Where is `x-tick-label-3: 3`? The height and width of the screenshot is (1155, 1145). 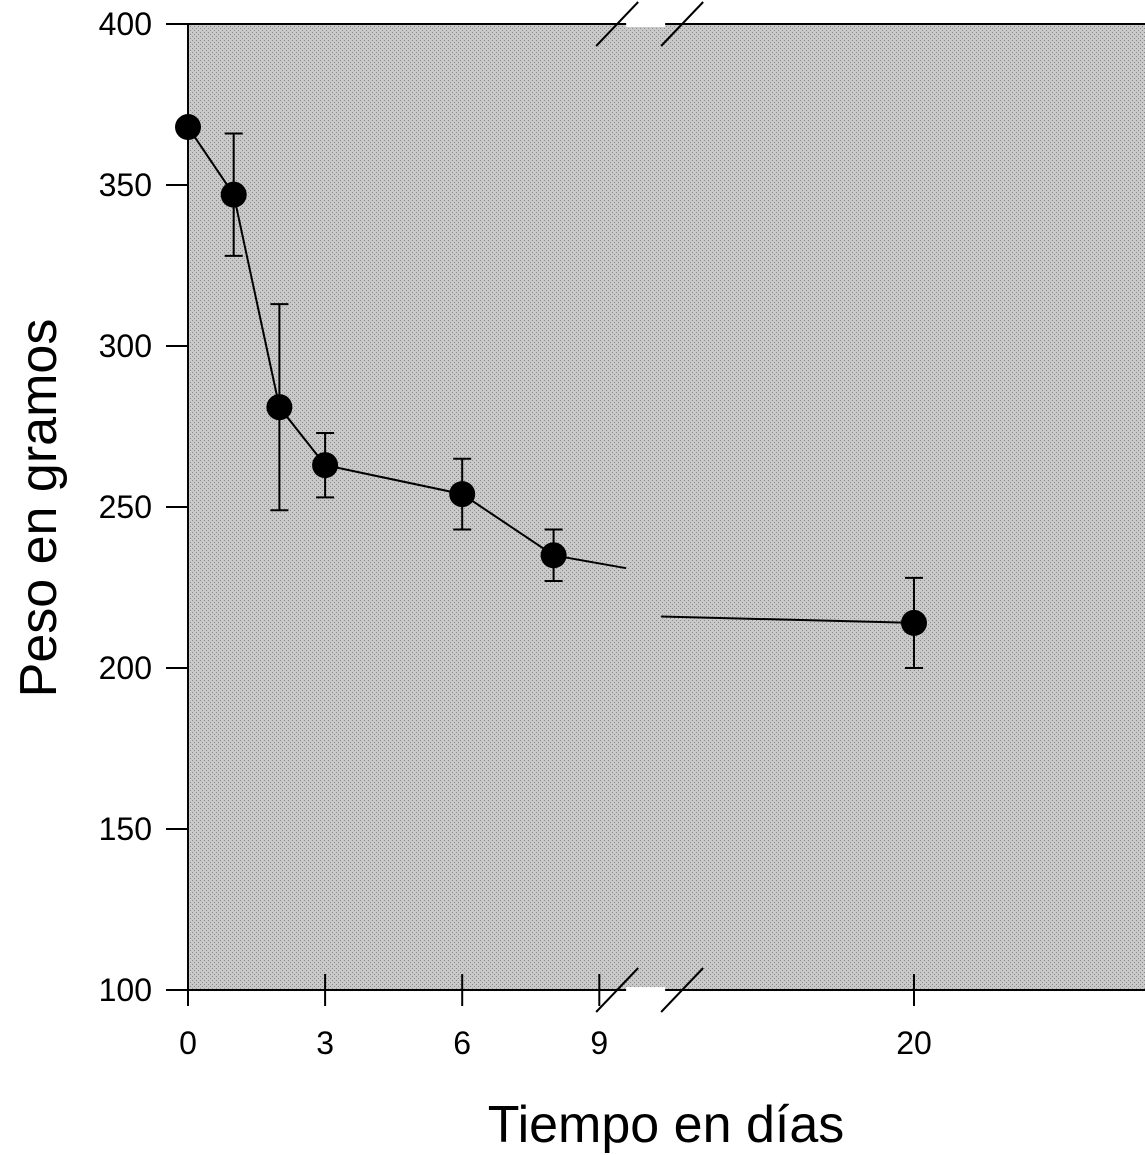 x-tick-label-3: 3 is located at coordinates (325, 1043).